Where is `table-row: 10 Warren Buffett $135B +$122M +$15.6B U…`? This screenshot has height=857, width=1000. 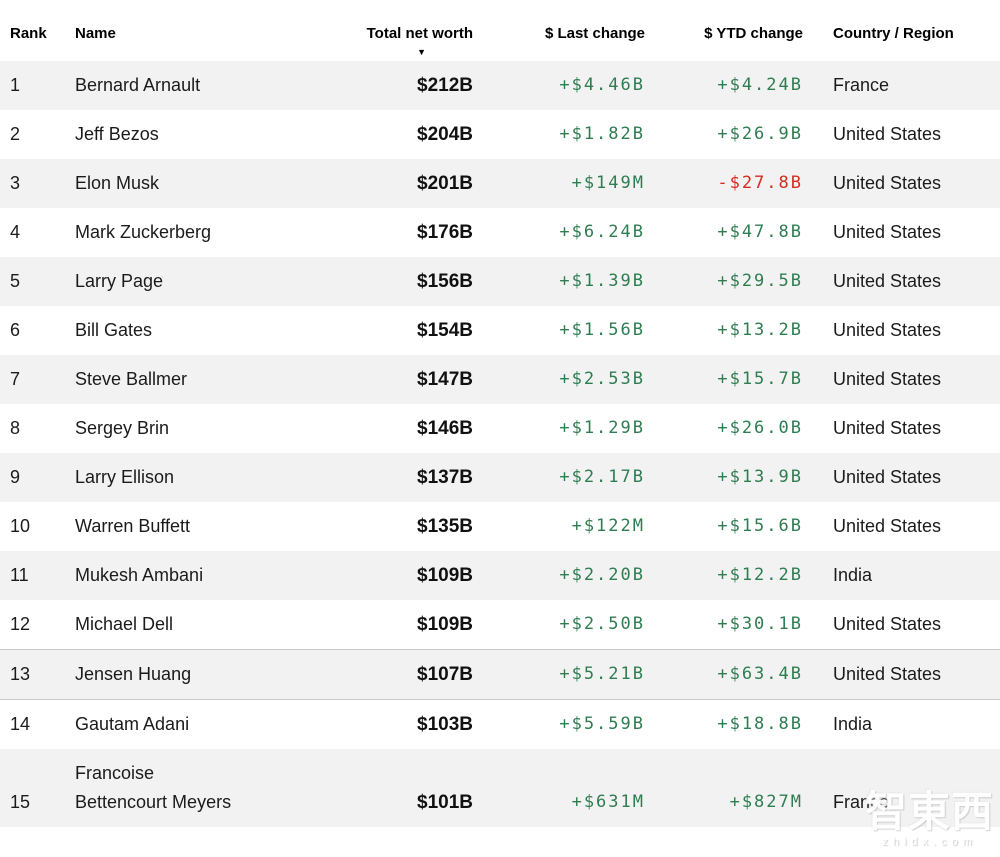
table-row: 10 Warren Buffett $135B +$122M +$15.6B U… is located at coordinates (500, 526).